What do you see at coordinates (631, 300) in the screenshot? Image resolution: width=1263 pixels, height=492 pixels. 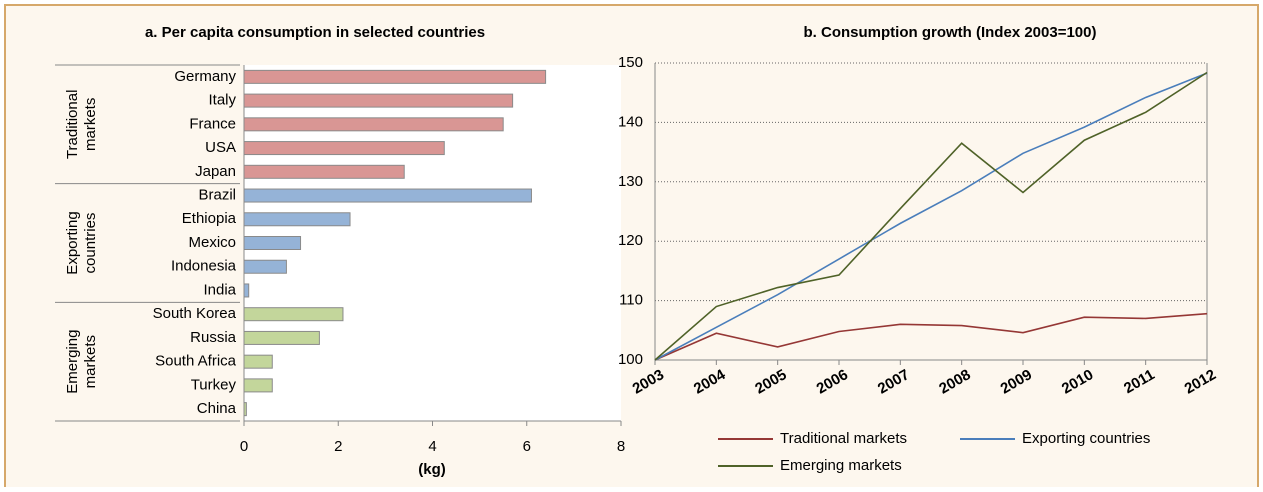 I see `y-tick-label: 110` at bounding box center [631, 300].